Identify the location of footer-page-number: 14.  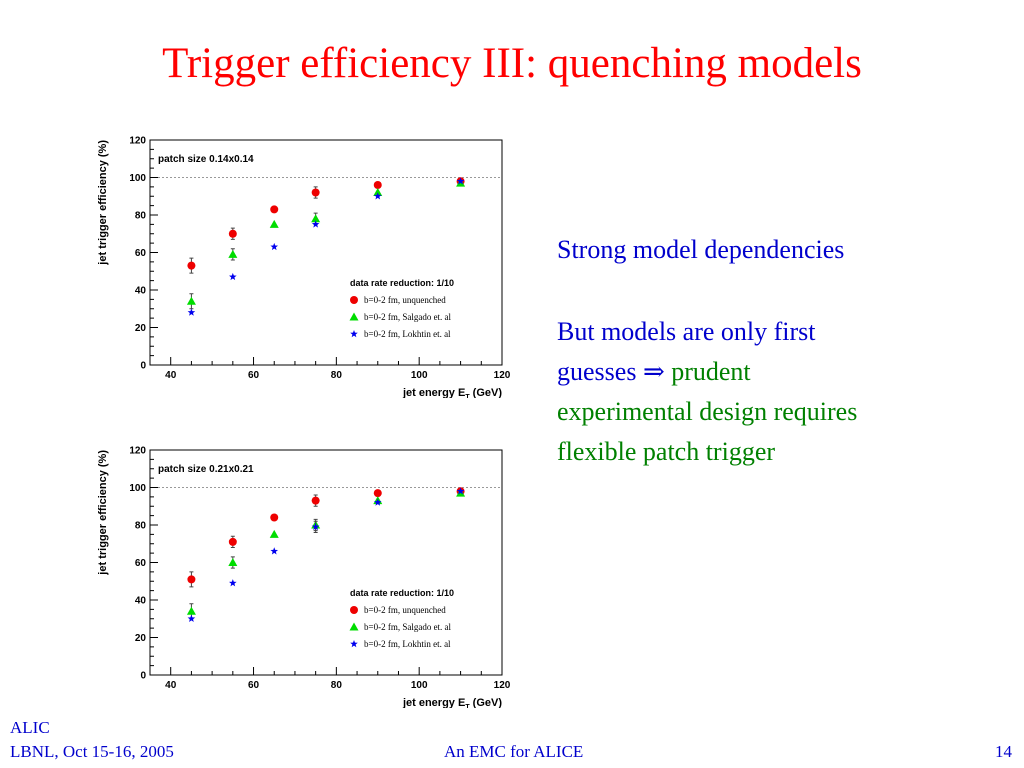
(1003, 751).